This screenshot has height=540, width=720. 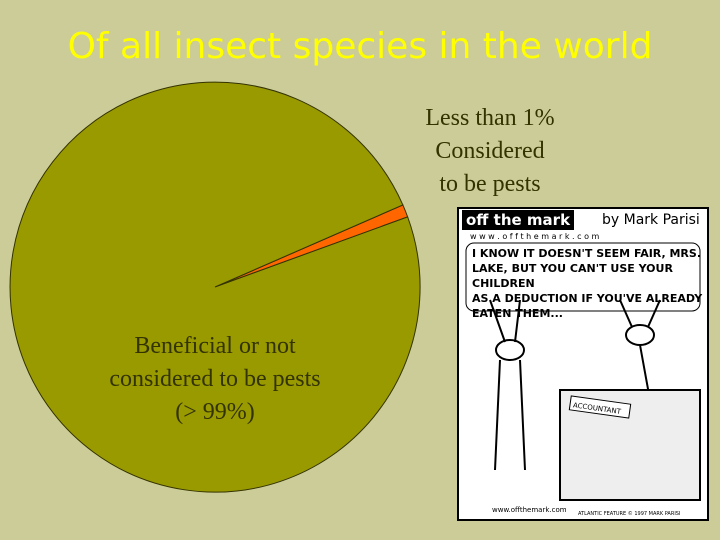 I want to click on footer: www.offthemark.com, so click(x=529, y=510).